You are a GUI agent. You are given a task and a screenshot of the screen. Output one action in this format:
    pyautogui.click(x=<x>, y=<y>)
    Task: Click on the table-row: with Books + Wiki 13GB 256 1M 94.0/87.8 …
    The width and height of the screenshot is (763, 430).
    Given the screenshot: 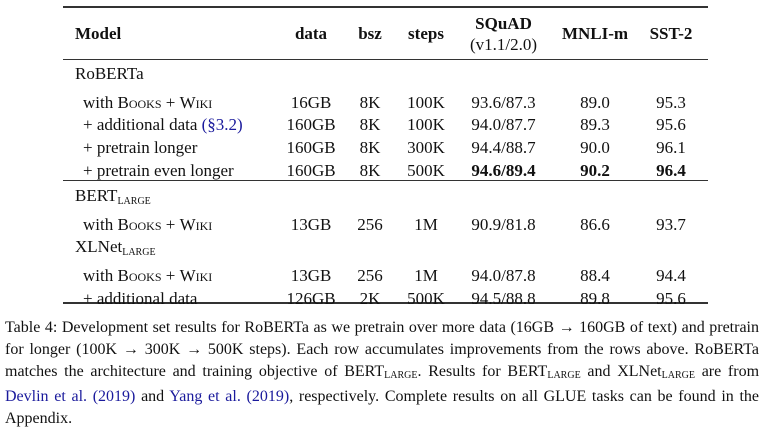 What is the action you would take?
    pyautogui.click(x=385, y=276)
    